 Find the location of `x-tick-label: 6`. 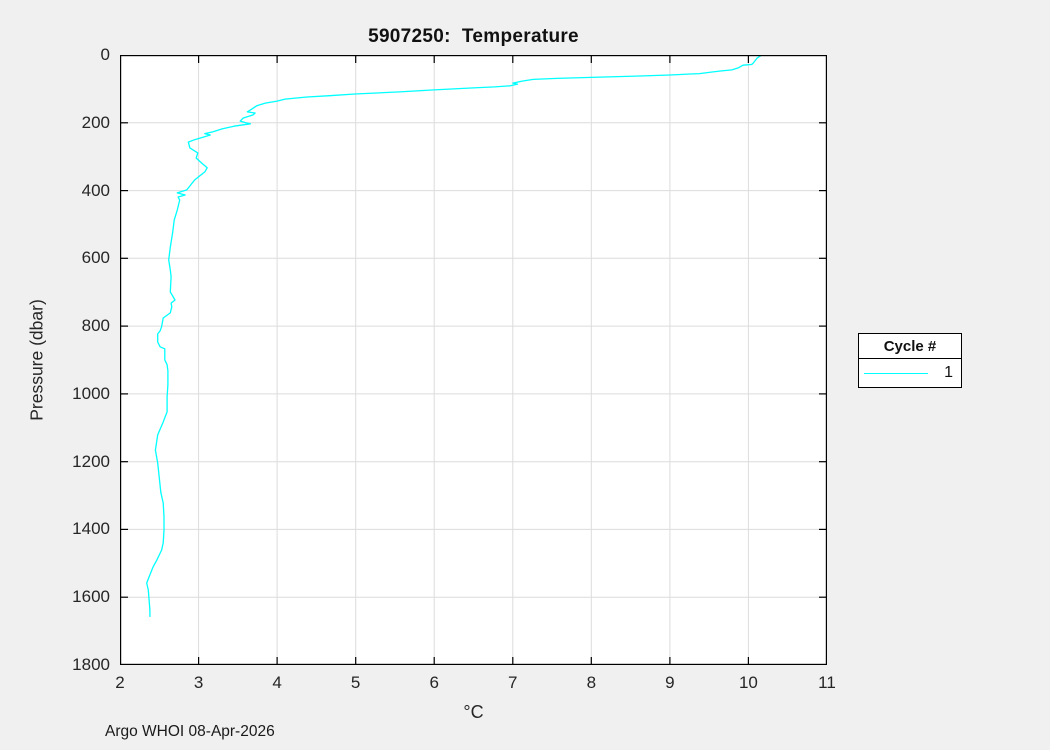

x-tick-label: 6 is located at coordinates (434, 682).